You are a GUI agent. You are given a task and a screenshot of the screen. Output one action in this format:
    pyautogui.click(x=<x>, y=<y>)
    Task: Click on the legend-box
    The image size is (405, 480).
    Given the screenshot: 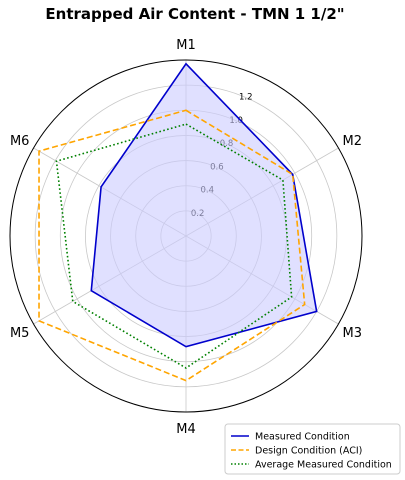 What is the action you would take?
    pyautogui.click(x=312, y=449)
    